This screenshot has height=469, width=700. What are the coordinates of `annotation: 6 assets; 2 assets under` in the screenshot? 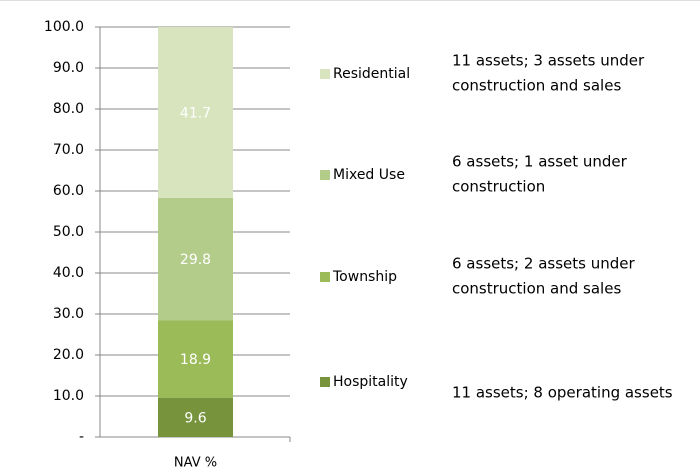 It's located at (543, 264).